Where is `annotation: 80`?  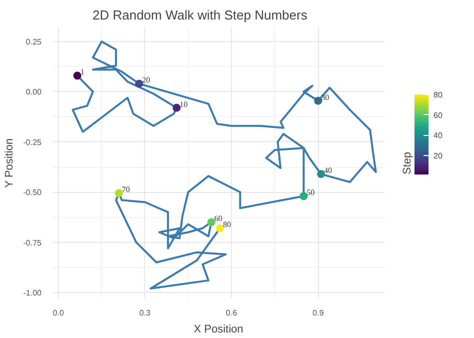 annotation: 80 is located at coordinates (226, 225).